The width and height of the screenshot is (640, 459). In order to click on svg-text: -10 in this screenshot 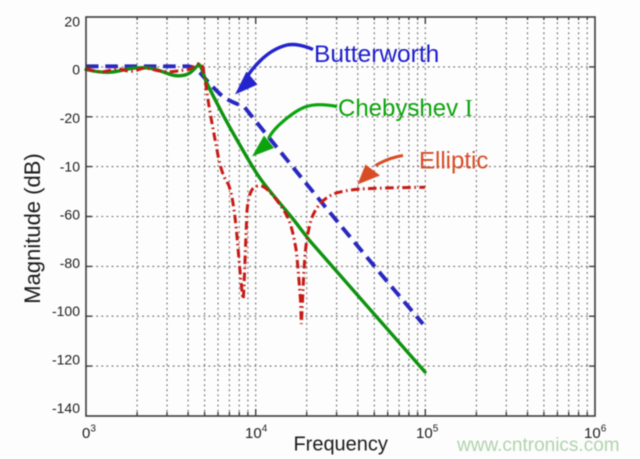, I will do `click(70, 166)`.